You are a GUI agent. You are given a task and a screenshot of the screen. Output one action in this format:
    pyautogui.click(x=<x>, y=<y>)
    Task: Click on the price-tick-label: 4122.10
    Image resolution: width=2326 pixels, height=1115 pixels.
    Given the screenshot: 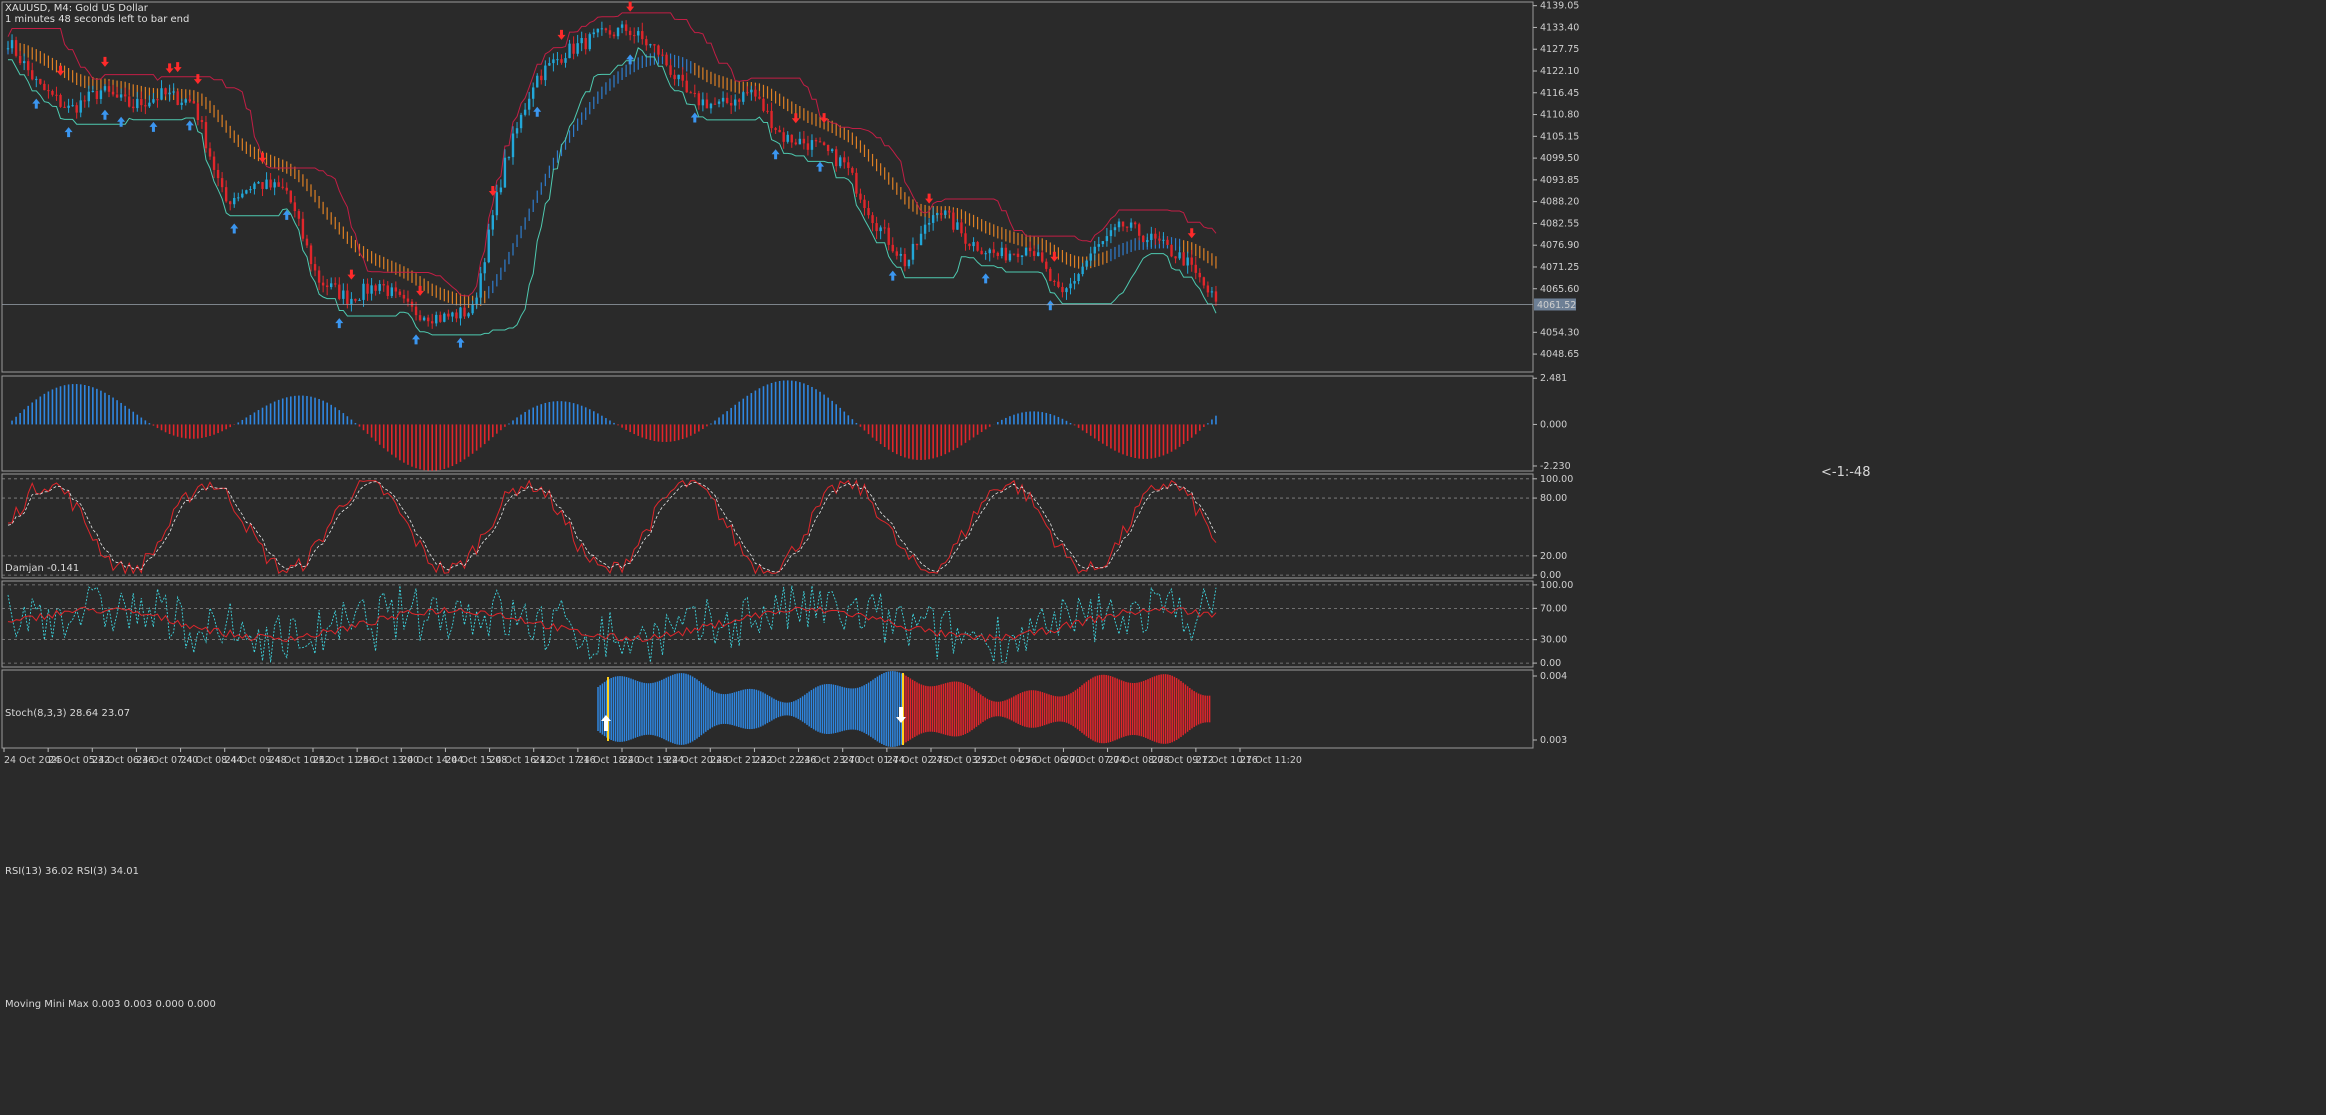 What is the action you would take?
    pyautogui.click(x=1559, y=71)
    